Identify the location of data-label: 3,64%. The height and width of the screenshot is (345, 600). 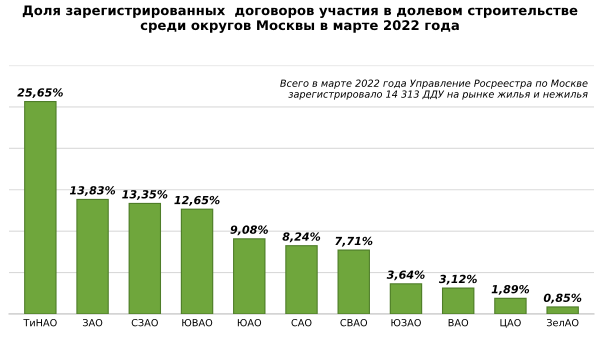
(405, 275).